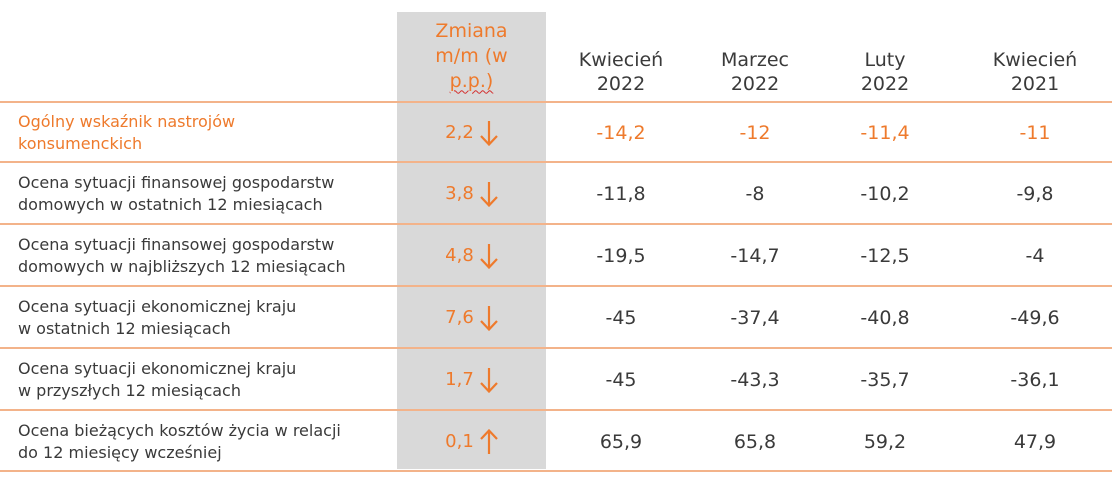 This screenshot has width=1112, height=490. Describe the element at coordinates (885, 441) in the screenshot. I see `cell-value: 59,2` at that location.